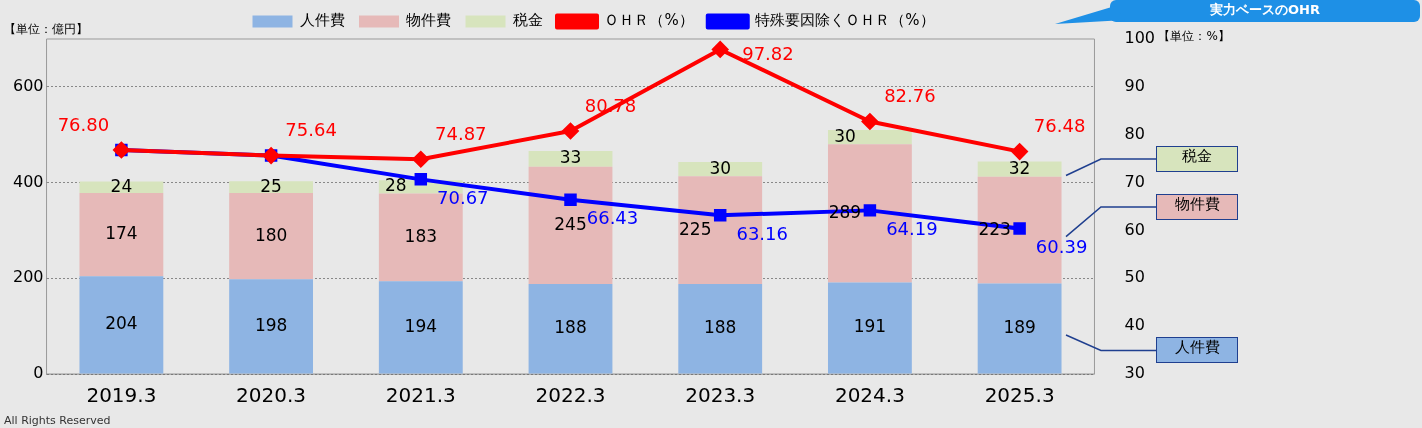 The width and height of the screenshot is (1422, 428). Describe the element at coordinates (1264, 10) in the screenshot. I see `text: 実力ベースのOHR` at that location.